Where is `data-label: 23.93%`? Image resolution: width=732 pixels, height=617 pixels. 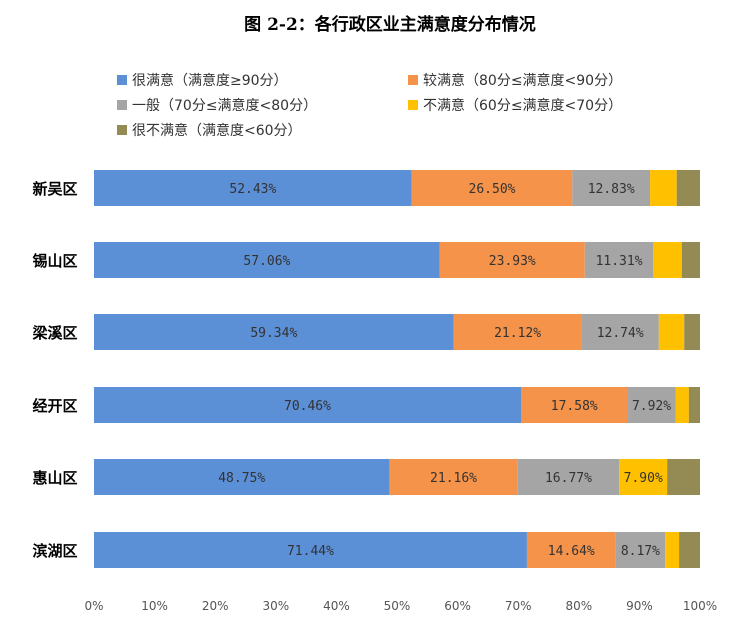
data-label: 23.93% is located at coordinates (512, 261).